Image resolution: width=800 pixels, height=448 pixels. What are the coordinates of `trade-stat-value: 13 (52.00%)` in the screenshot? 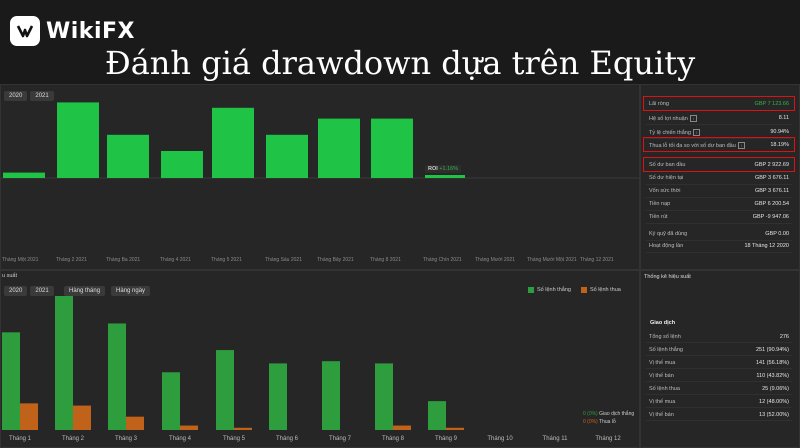 It's located at (774, 414).